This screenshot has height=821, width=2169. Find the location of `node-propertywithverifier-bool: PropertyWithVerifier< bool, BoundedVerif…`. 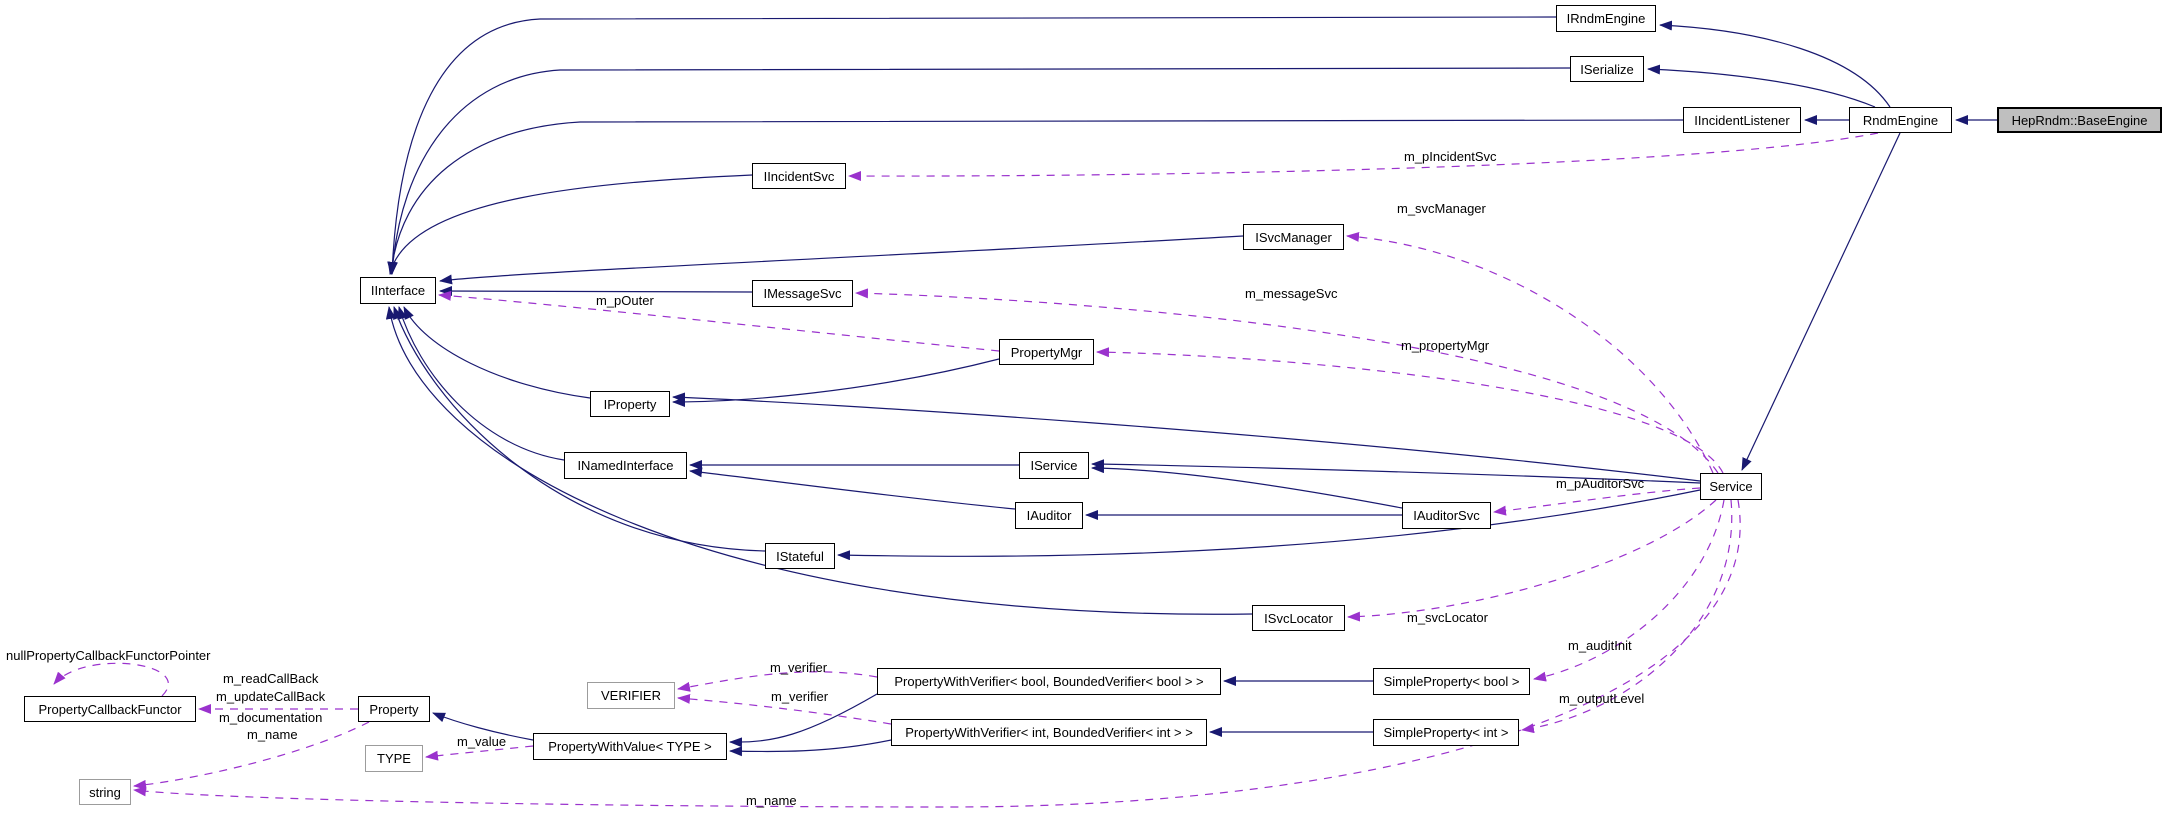

node-propertywithverifier-bool: PropertyWithVerifier< bool, BoundedVerif… is located at coordinates (1049, 681).